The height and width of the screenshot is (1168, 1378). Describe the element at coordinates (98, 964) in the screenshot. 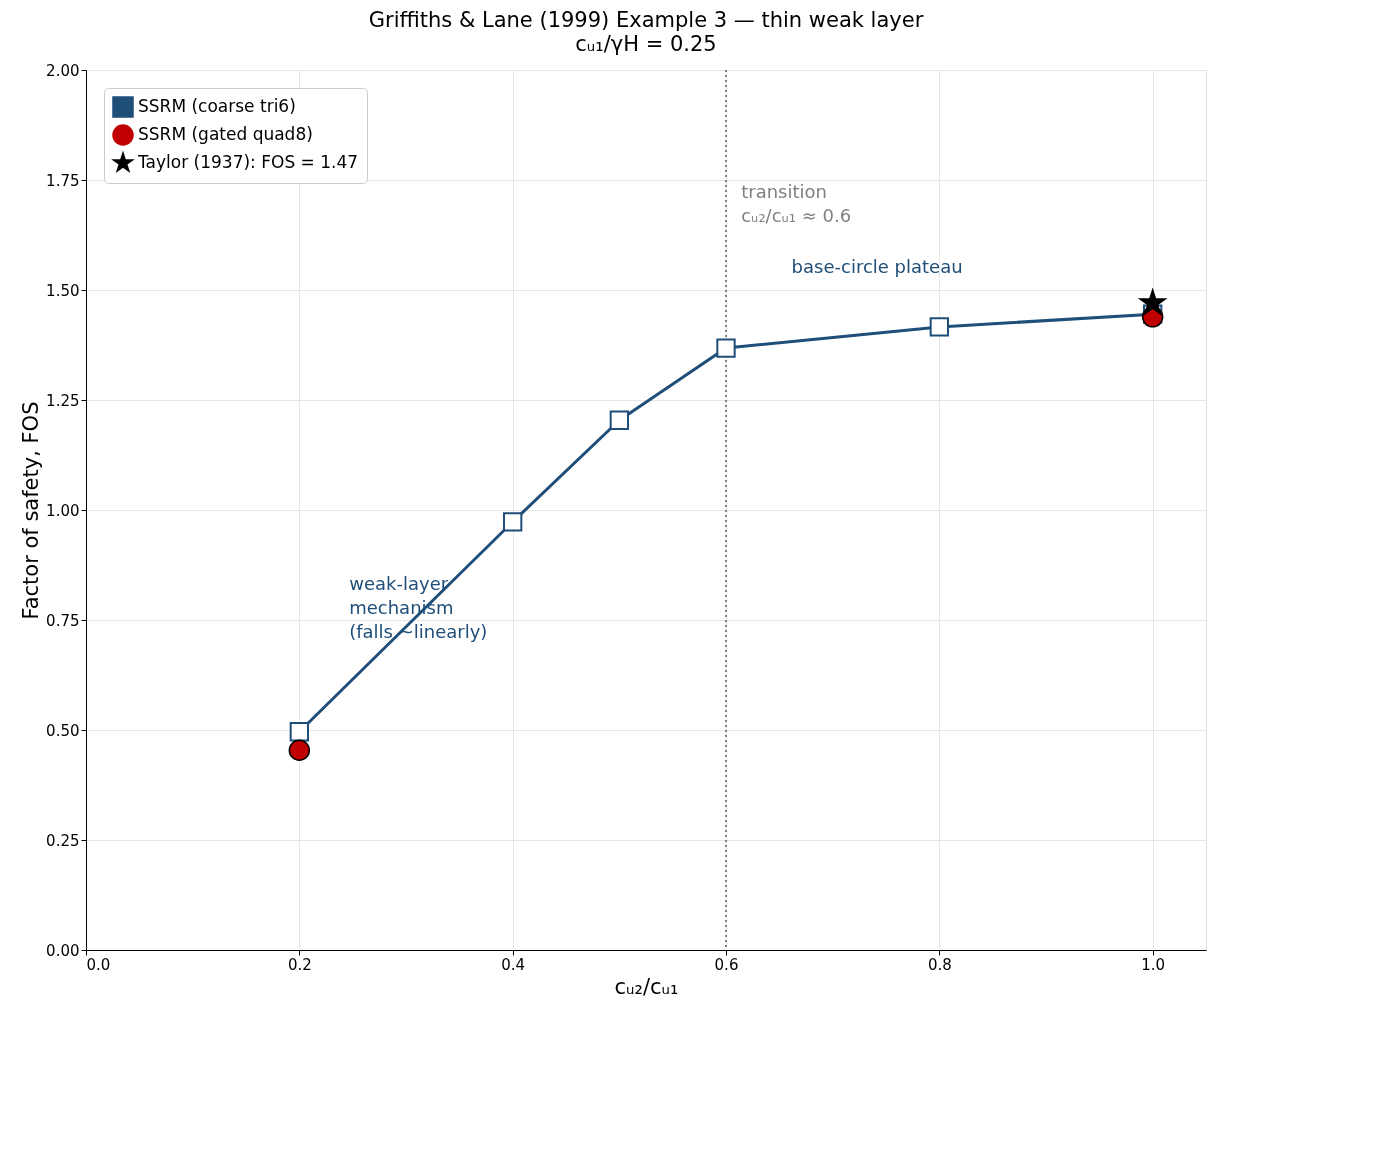

I see `x-tick-label: 0.0` at that location.